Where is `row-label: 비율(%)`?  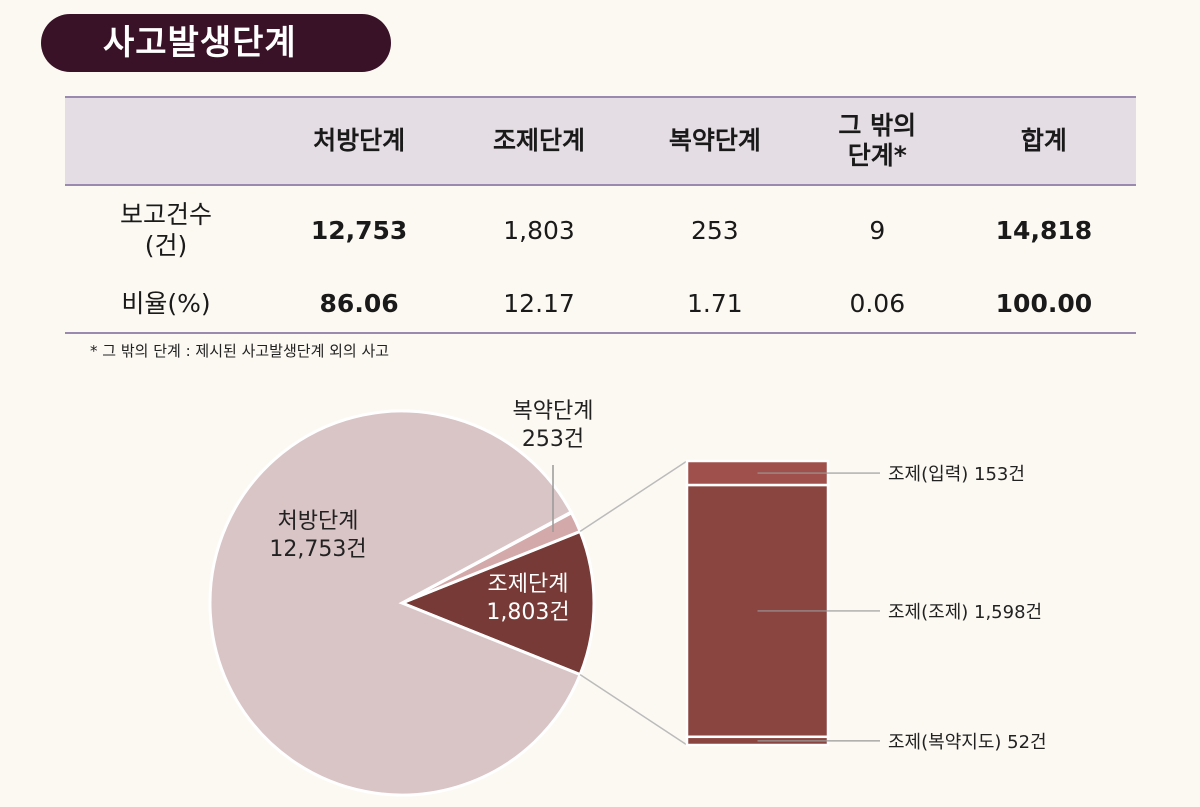 row-label: 비율(%) is located at coordinates (166, 303).